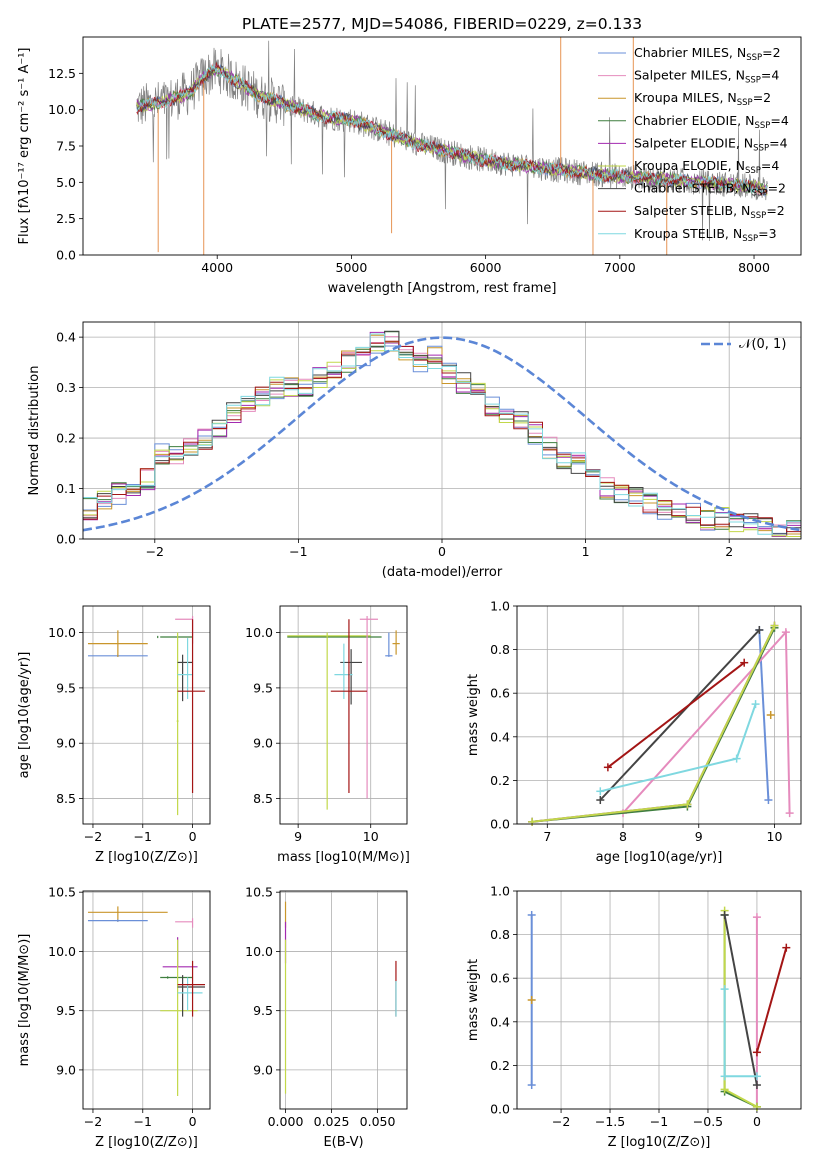  I want to click on y-axis-label: Flux [fλ10⁻¹⁷ erg cm⁻² s⁻¹ A⁻¹], so click(24, 146).